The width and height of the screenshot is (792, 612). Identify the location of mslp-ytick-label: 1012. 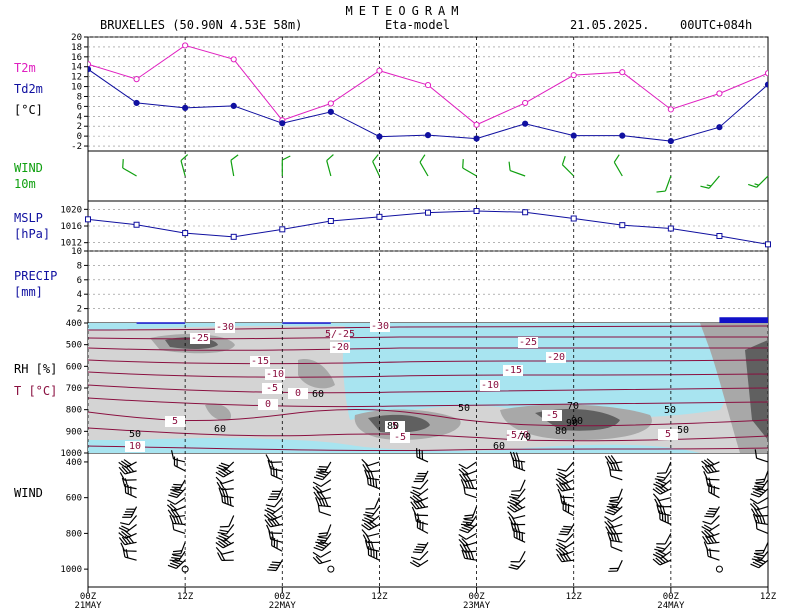
(71, 244).